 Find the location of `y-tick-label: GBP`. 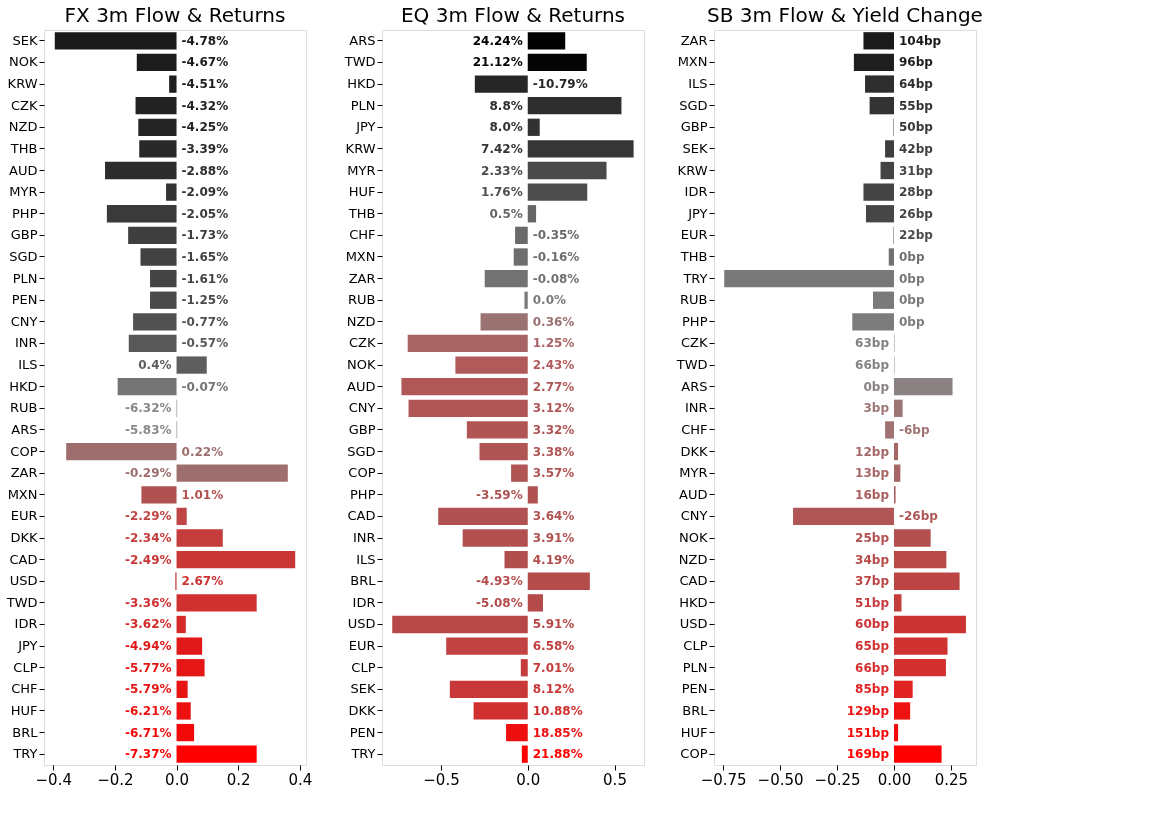

y-tick-label: GBP is located at coordinates (24, 235).